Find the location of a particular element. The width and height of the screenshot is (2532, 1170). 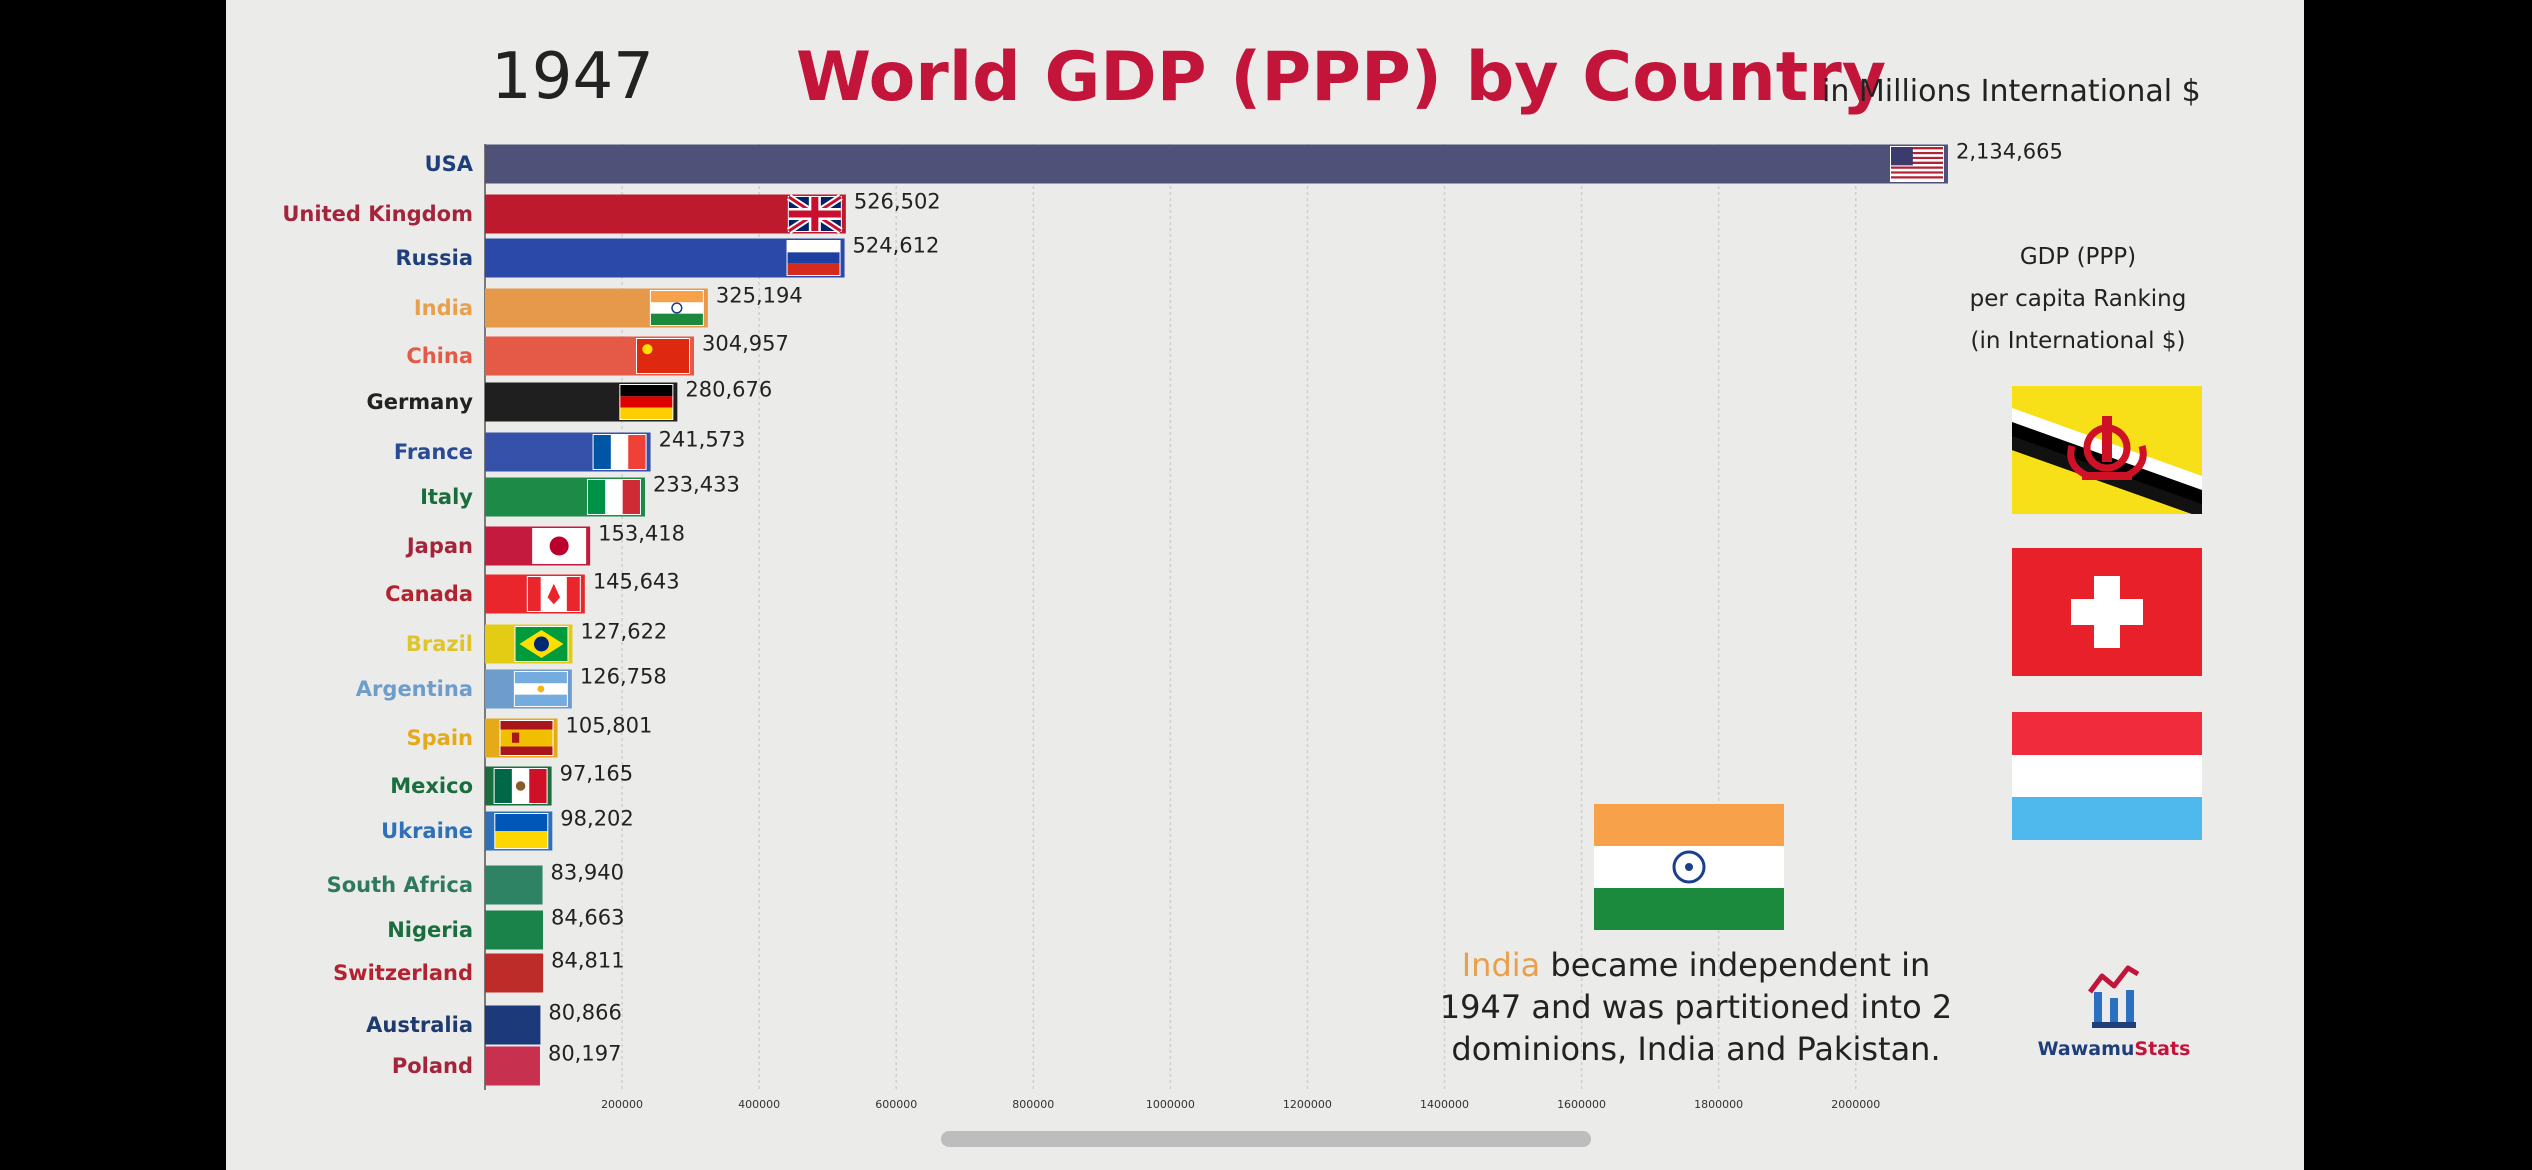

value-label: 280,676 is located at coordinates (728, 390).